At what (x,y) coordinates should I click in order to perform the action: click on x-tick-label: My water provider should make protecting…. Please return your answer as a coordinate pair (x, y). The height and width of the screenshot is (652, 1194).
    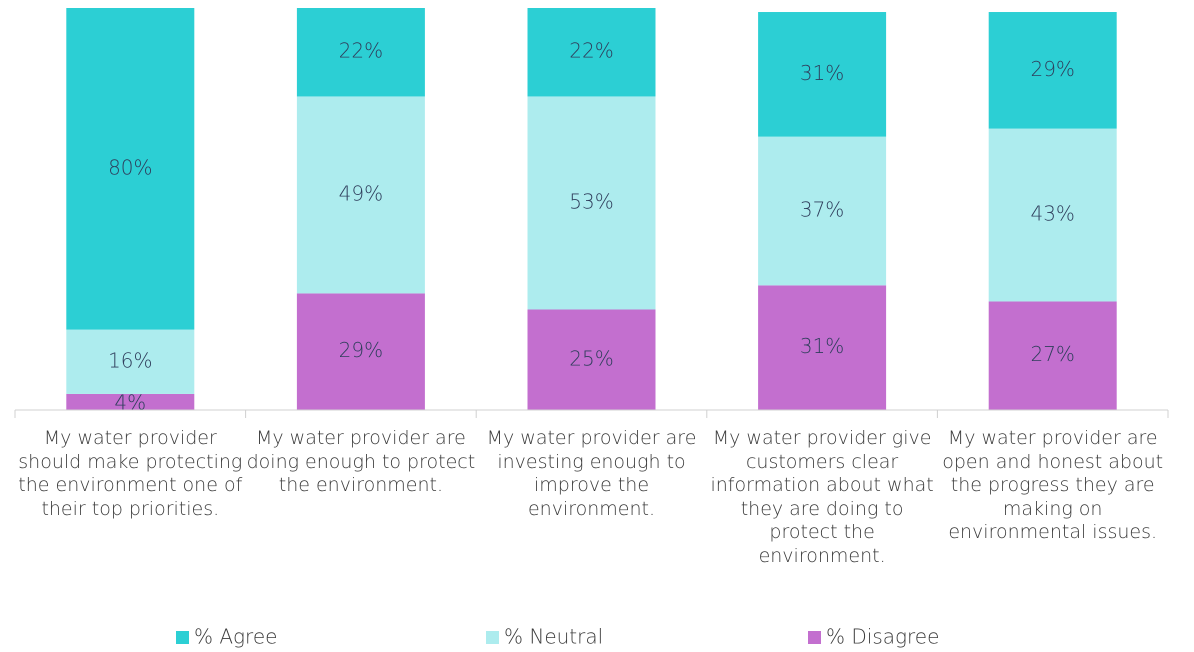
    Looking at the image, I should click on (130, 473).